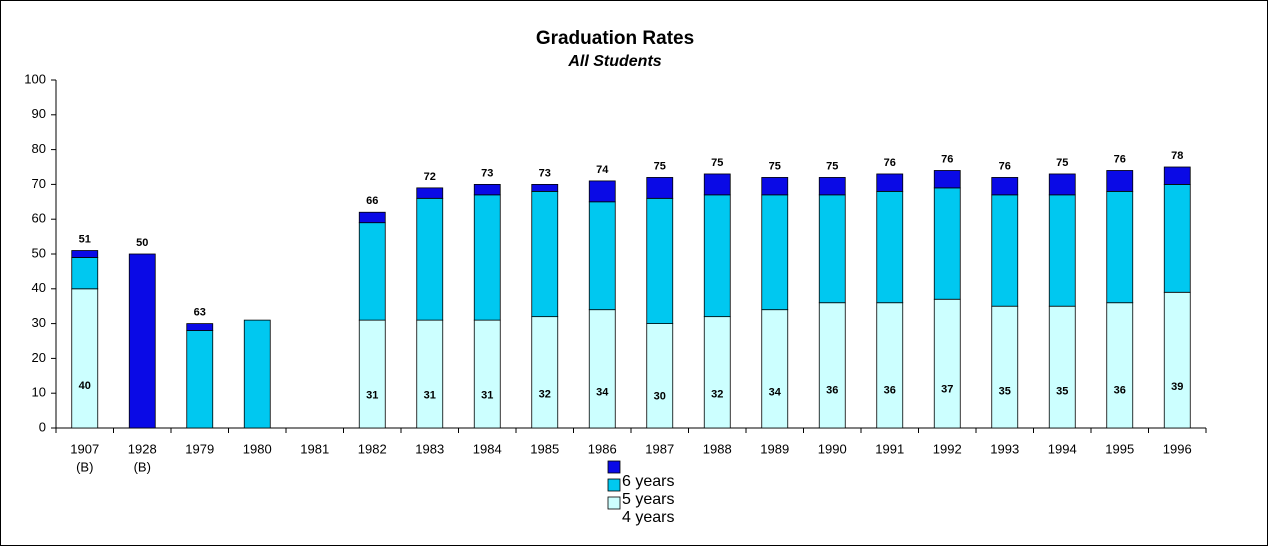  Describe the element at coordinates (39, 287) in the screenshot. I see `y-tick-label: 40` at that location.